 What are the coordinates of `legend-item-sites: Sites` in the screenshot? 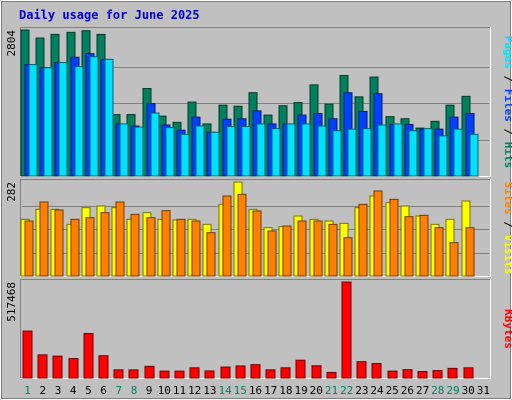 It's located at (507, 198).